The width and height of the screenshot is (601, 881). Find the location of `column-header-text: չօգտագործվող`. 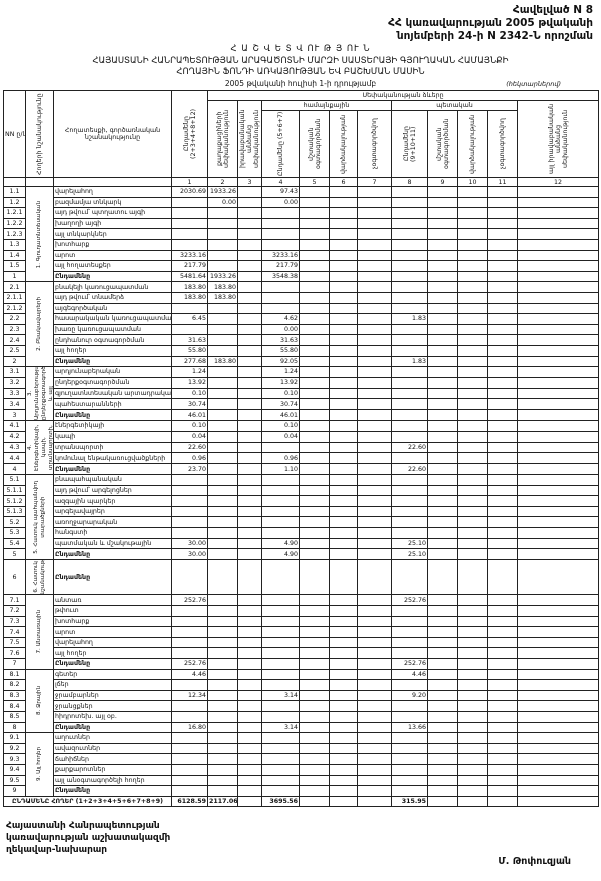

column-header-text: չօգտագործվող is located at coordinates (502, 144).